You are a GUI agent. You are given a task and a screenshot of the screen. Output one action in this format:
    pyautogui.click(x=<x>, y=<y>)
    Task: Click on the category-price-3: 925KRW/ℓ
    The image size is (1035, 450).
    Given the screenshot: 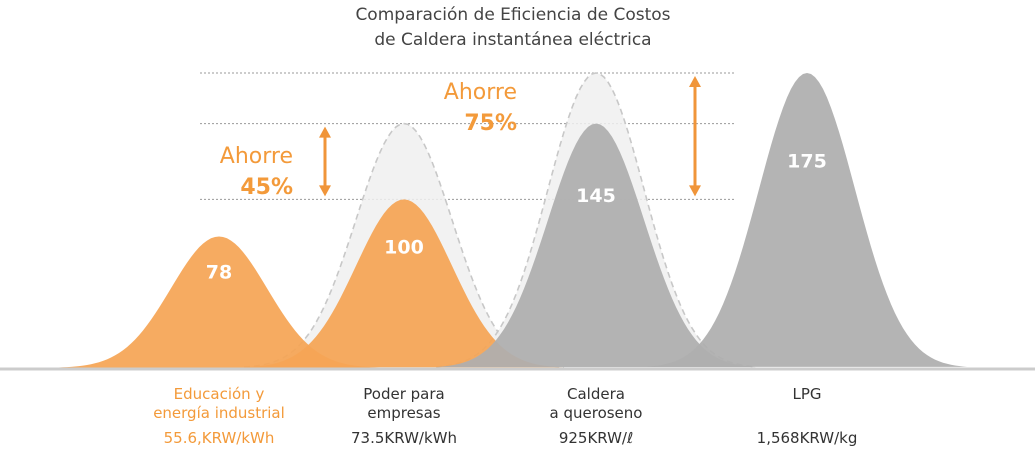 What is the action you would take?
    pyautogui.click(x=596, y=438)
    